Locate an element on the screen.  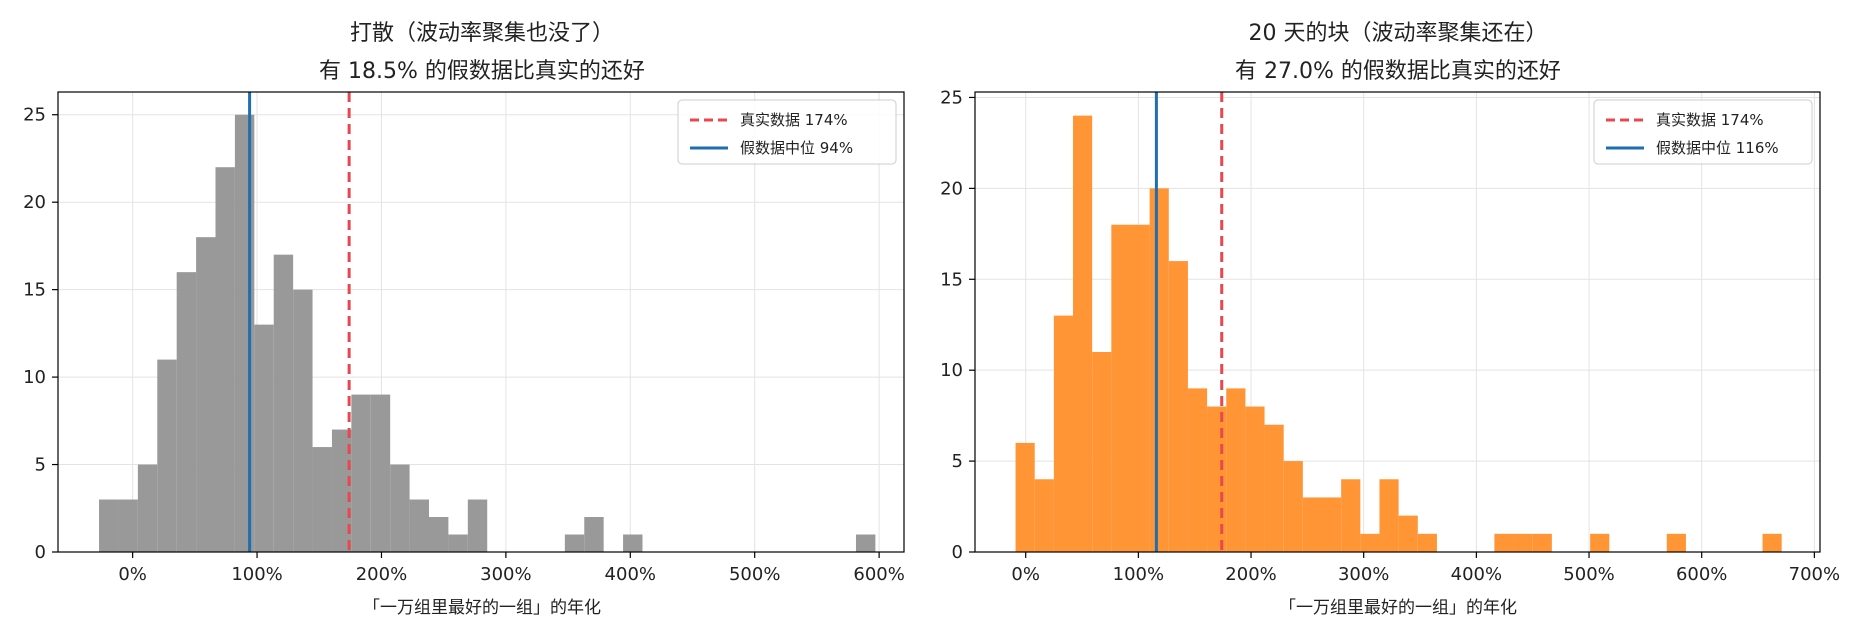
chart-title-line-1: 20 天的块（波动率聚集还在） is located at coordinates (1398, 33).